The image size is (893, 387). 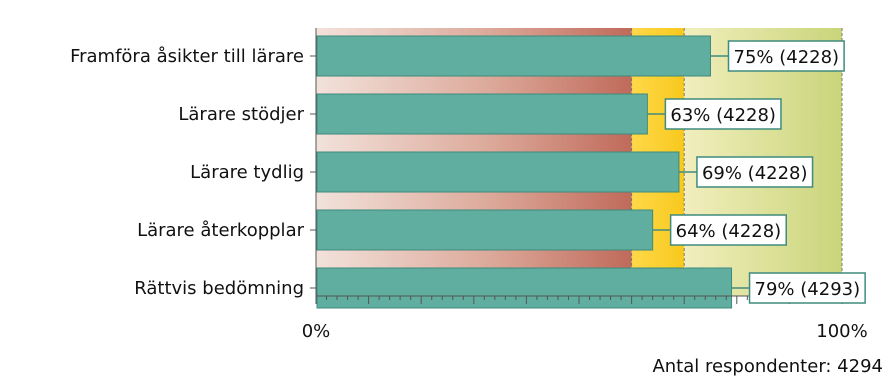 What do you see at coordinates (767, 366) in the screenshot?
I see `respondents-count: Antal respondenter: 4294` at bounding box center [767, 366].